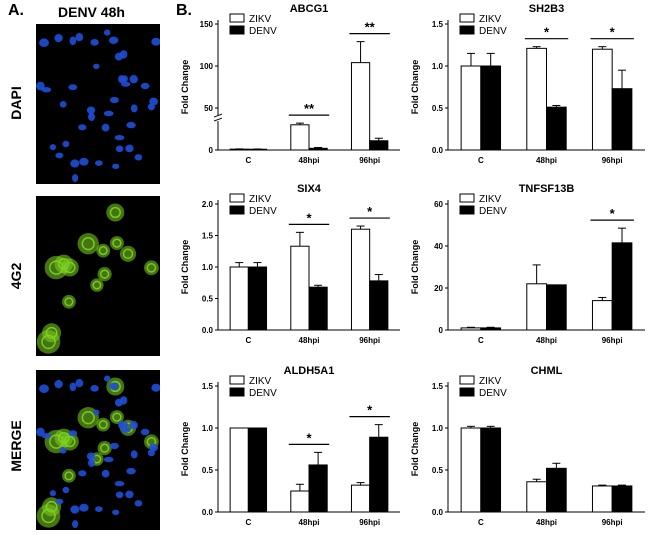 The image size is (660, 545). Describe the element at coordinates (547, 189) in the screenshot. I see `chart-title: TNFSF13B` at that location.